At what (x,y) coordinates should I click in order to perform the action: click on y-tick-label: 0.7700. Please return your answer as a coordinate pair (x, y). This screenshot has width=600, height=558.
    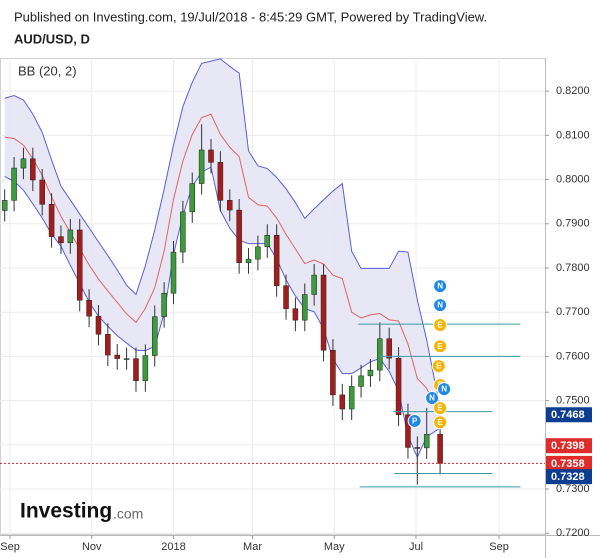
    Looking at the image, I should click on (573, 312).